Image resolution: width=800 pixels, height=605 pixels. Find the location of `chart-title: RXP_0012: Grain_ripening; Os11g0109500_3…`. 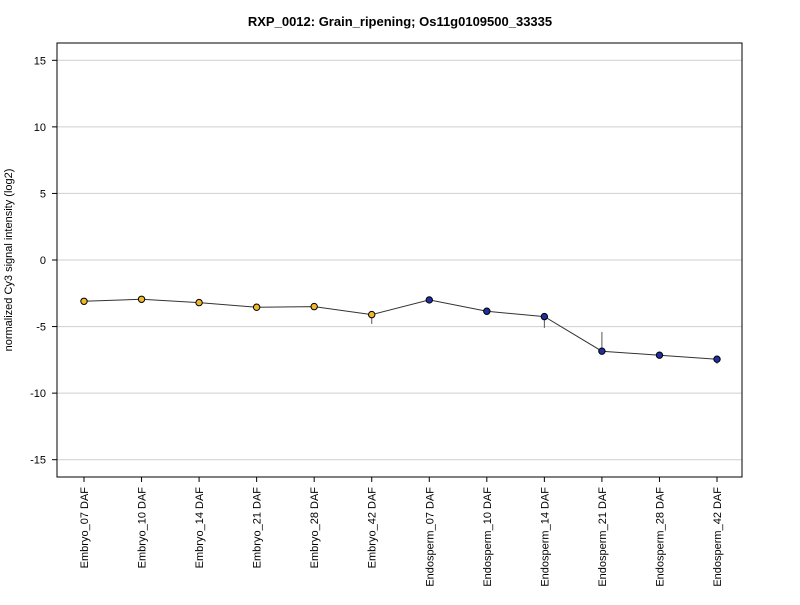

chart-title: RXP_0012: Grain_ripening; Os11g0109500_3… is located at coordinates (400, 21).